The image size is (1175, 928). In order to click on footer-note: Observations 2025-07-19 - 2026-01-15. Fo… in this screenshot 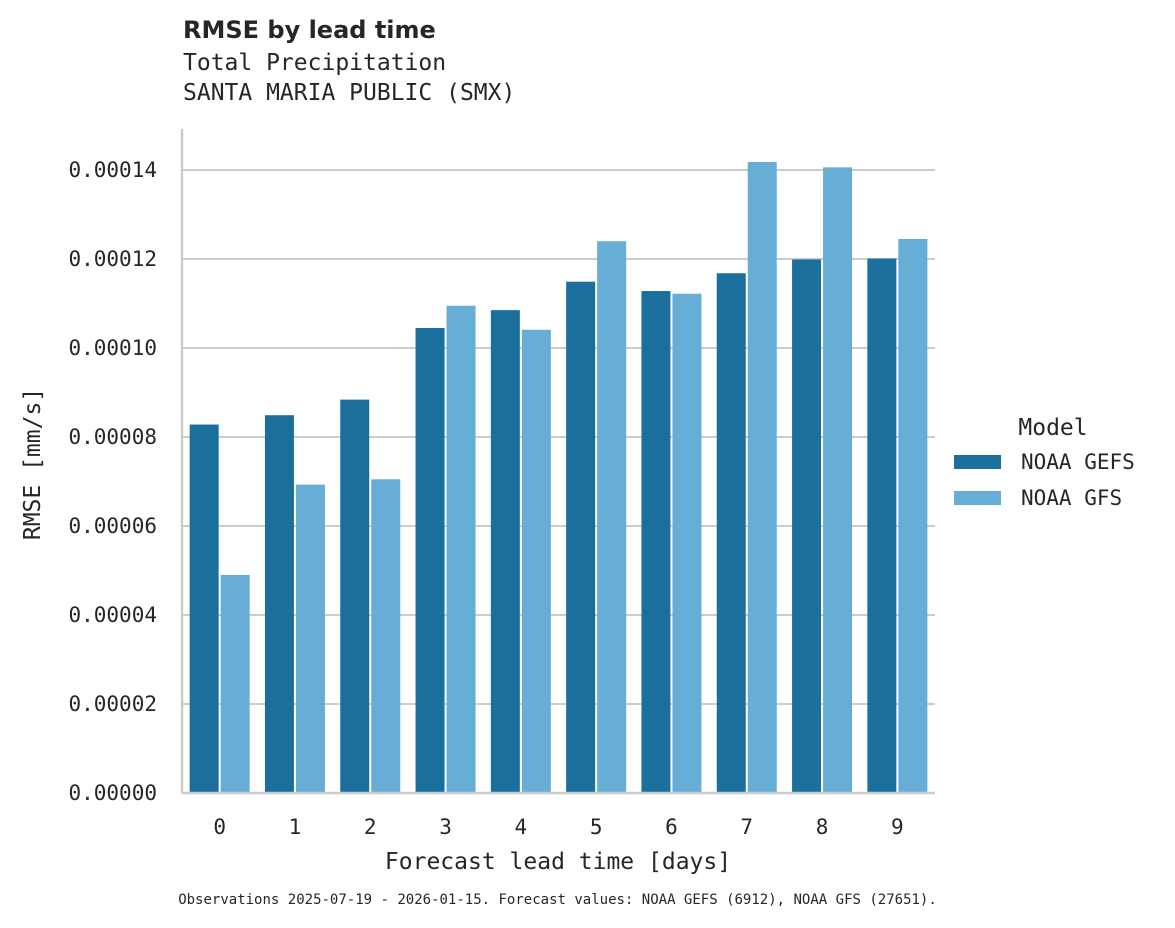, I will do `click(557, 900)`.